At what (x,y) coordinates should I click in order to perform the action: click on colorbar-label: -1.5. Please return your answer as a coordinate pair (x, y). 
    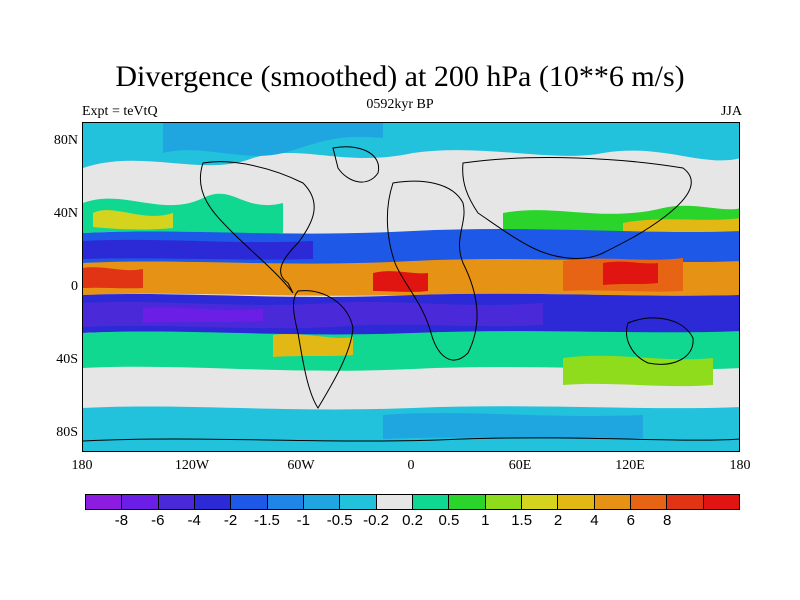
    Looking at the image, I should click on (267, 520).